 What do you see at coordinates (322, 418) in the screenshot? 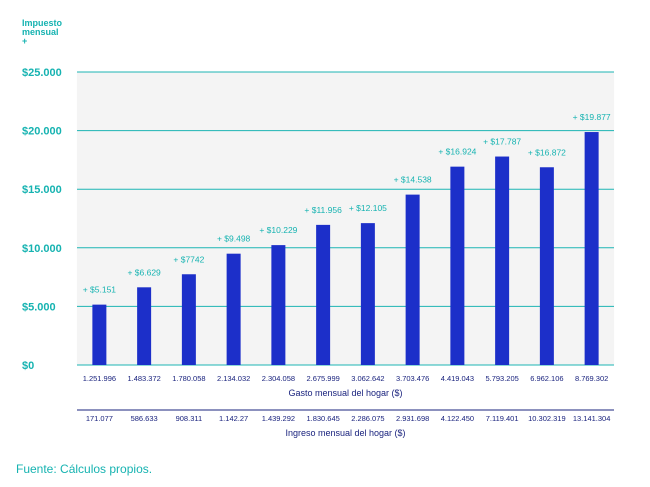
I see `x2-tick-label: 1.830.645` at bounding box center [322, 418].